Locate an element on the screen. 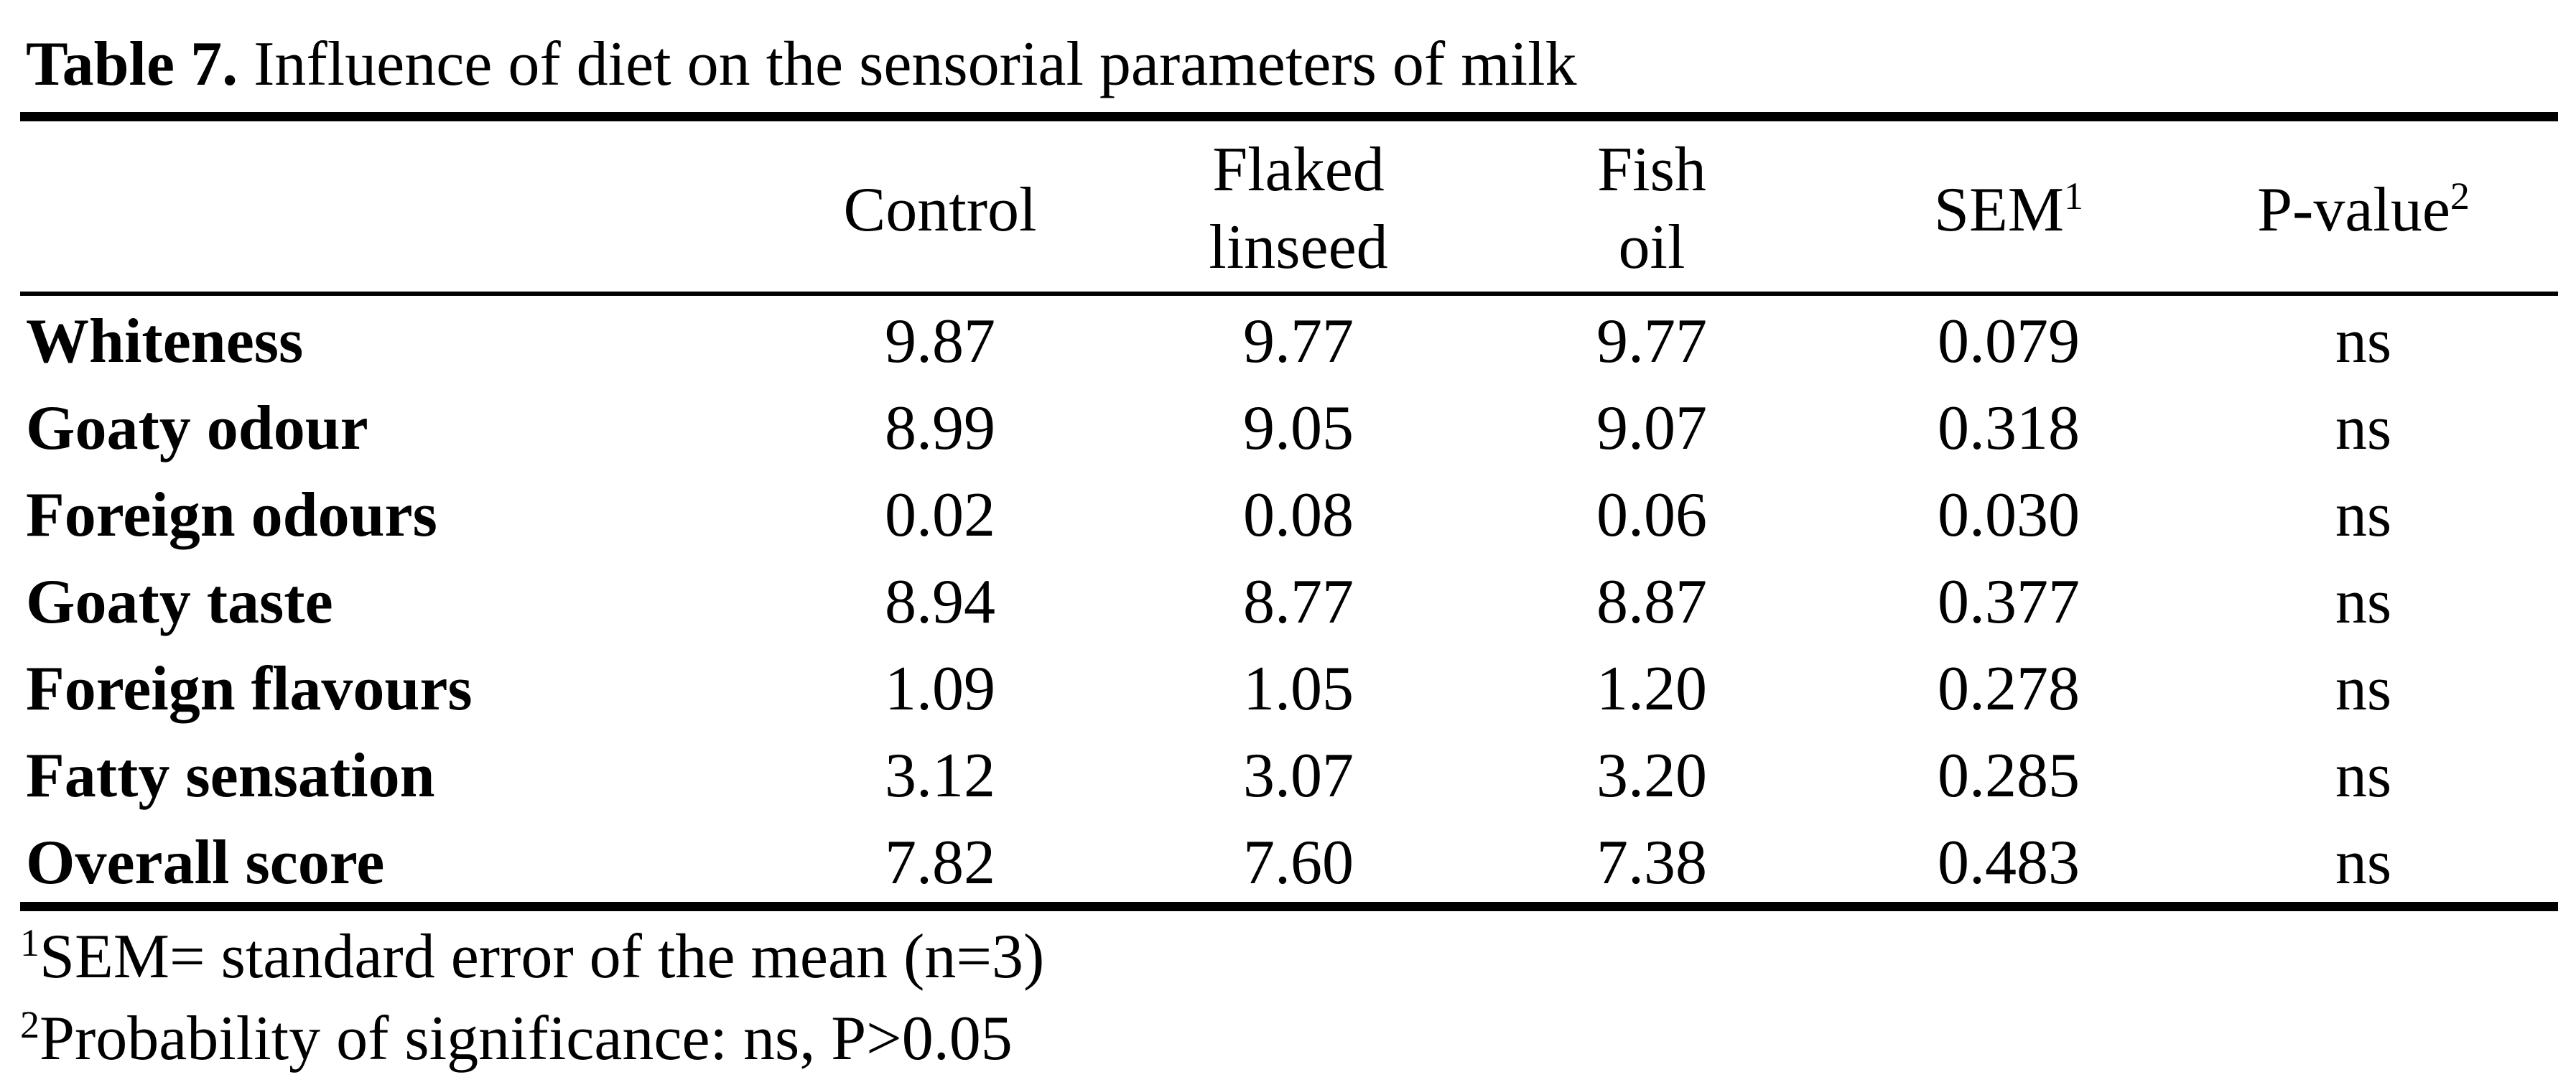 This screenshot has width=2576, height=1090. row-label-foreign-odours: Foreign odours is located at coordinates (231, 515).